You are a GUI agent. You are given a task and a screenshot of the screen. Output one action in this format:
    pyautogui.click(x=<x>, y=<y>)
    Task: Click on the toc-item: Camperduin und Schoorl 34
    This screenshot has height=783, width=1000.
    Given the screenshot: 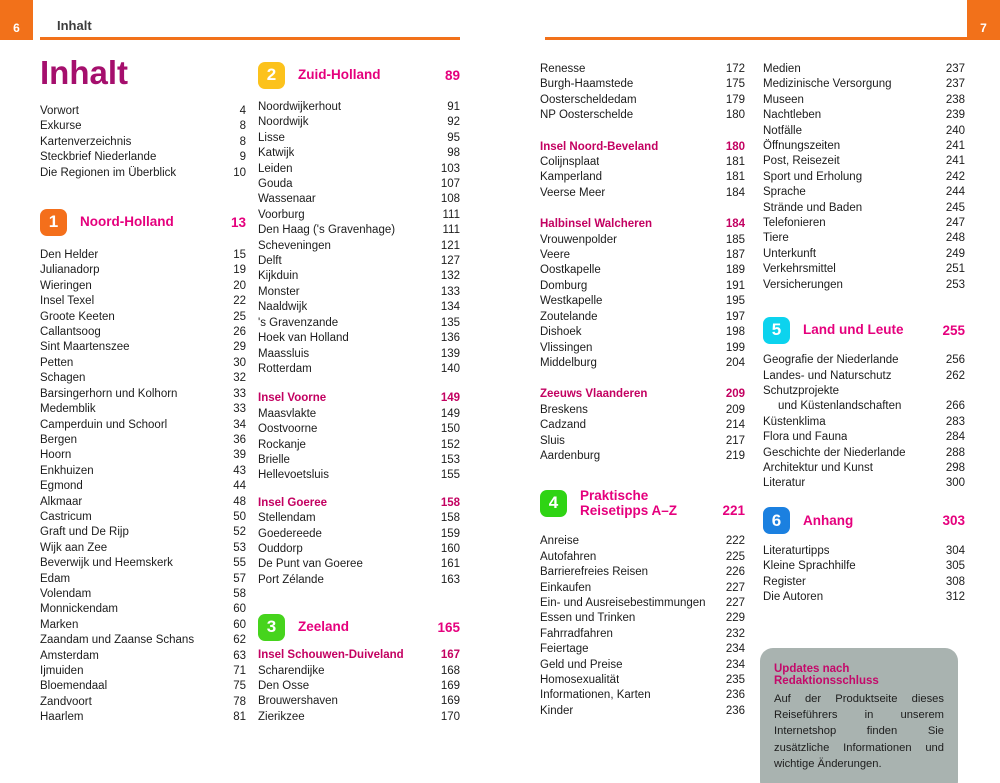 What is the action you would take?
    pyautogui.click(x=143, y=425)
    